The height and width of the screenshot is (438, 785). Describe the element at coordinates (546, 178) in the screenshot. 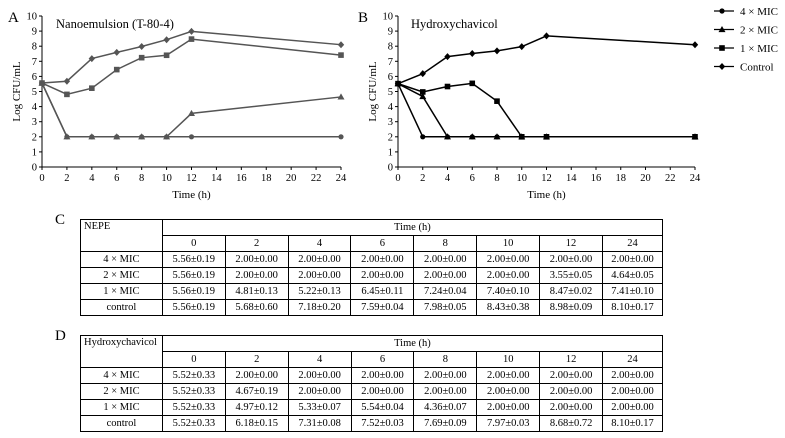

I see `x-tick-label: 12` at that location.